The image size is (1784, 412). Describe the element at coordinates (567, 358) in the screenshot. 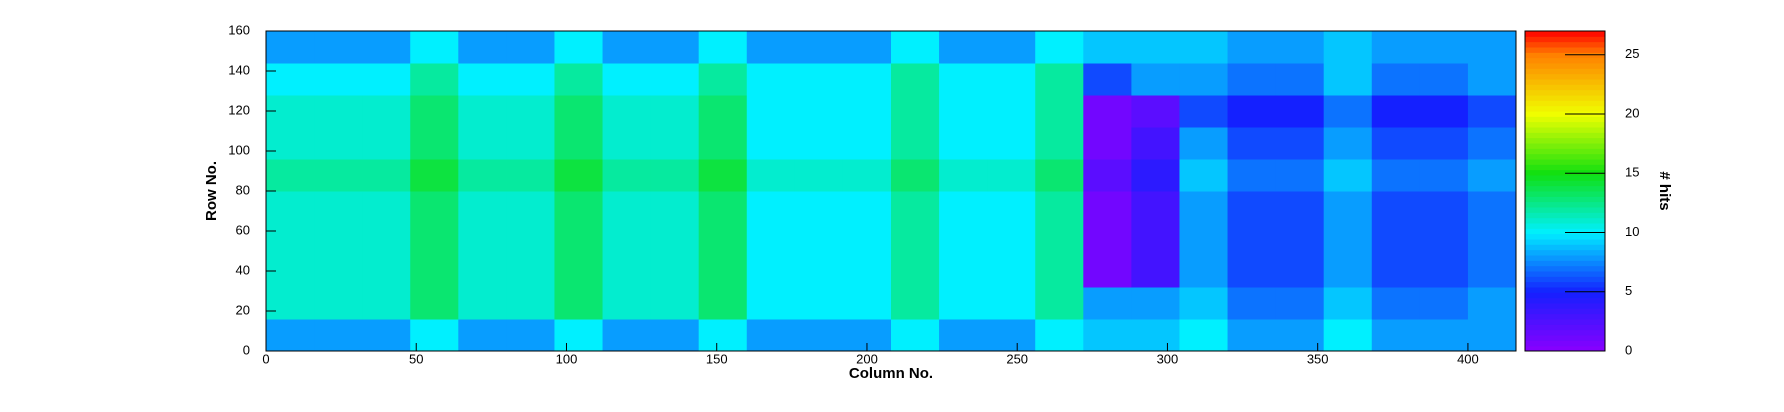

I see `x-tick-label: 100` at that location.